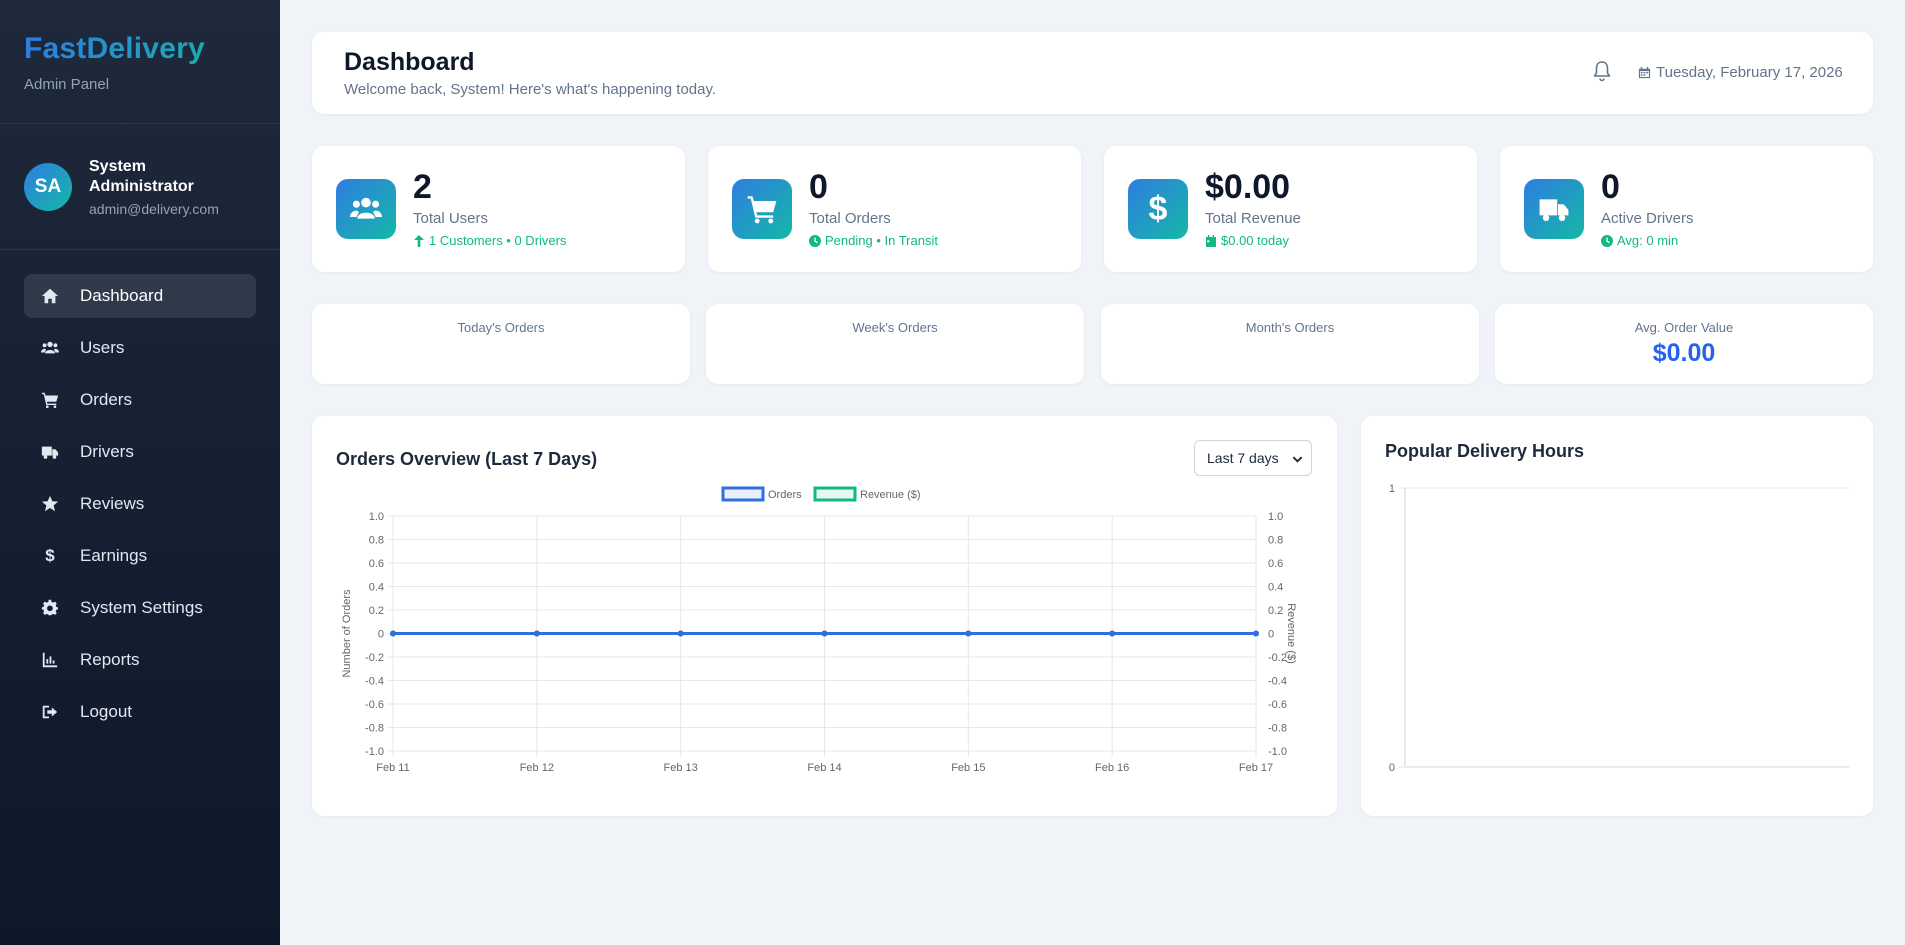  Describe the element at coordinates (347, 633) in the screenshot. I see `y-axis-title: Number of Orders` at that location.